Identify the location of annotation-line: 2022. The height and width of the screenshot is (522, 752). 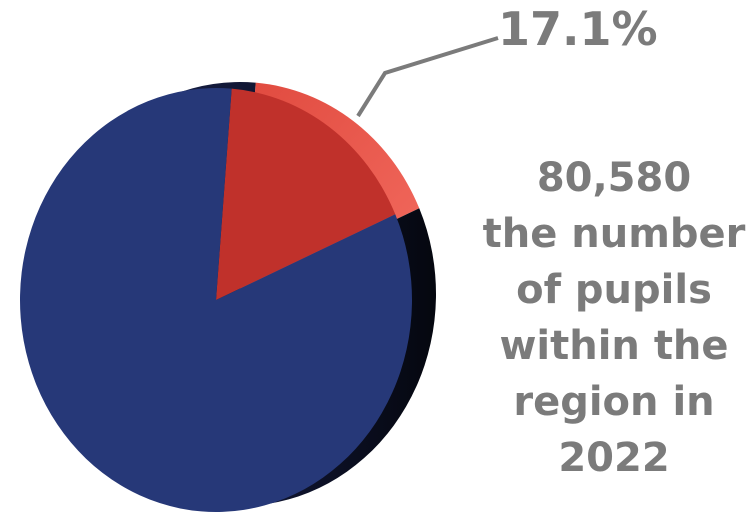
(614, 458).